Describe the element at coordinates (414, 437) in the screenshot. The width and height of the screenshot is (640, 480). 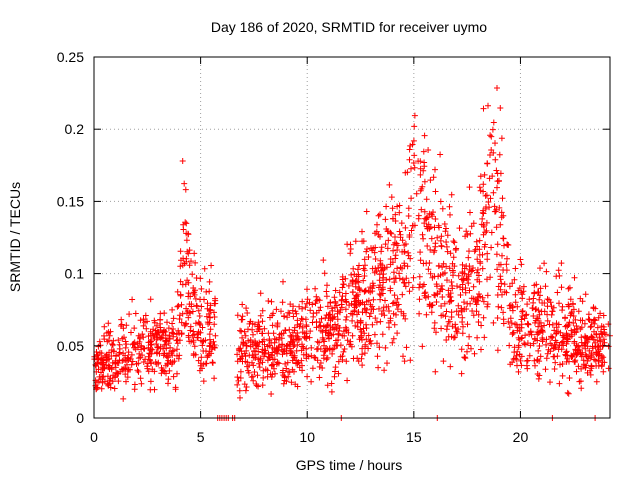
I see `x-tick-label: 15` at that location.